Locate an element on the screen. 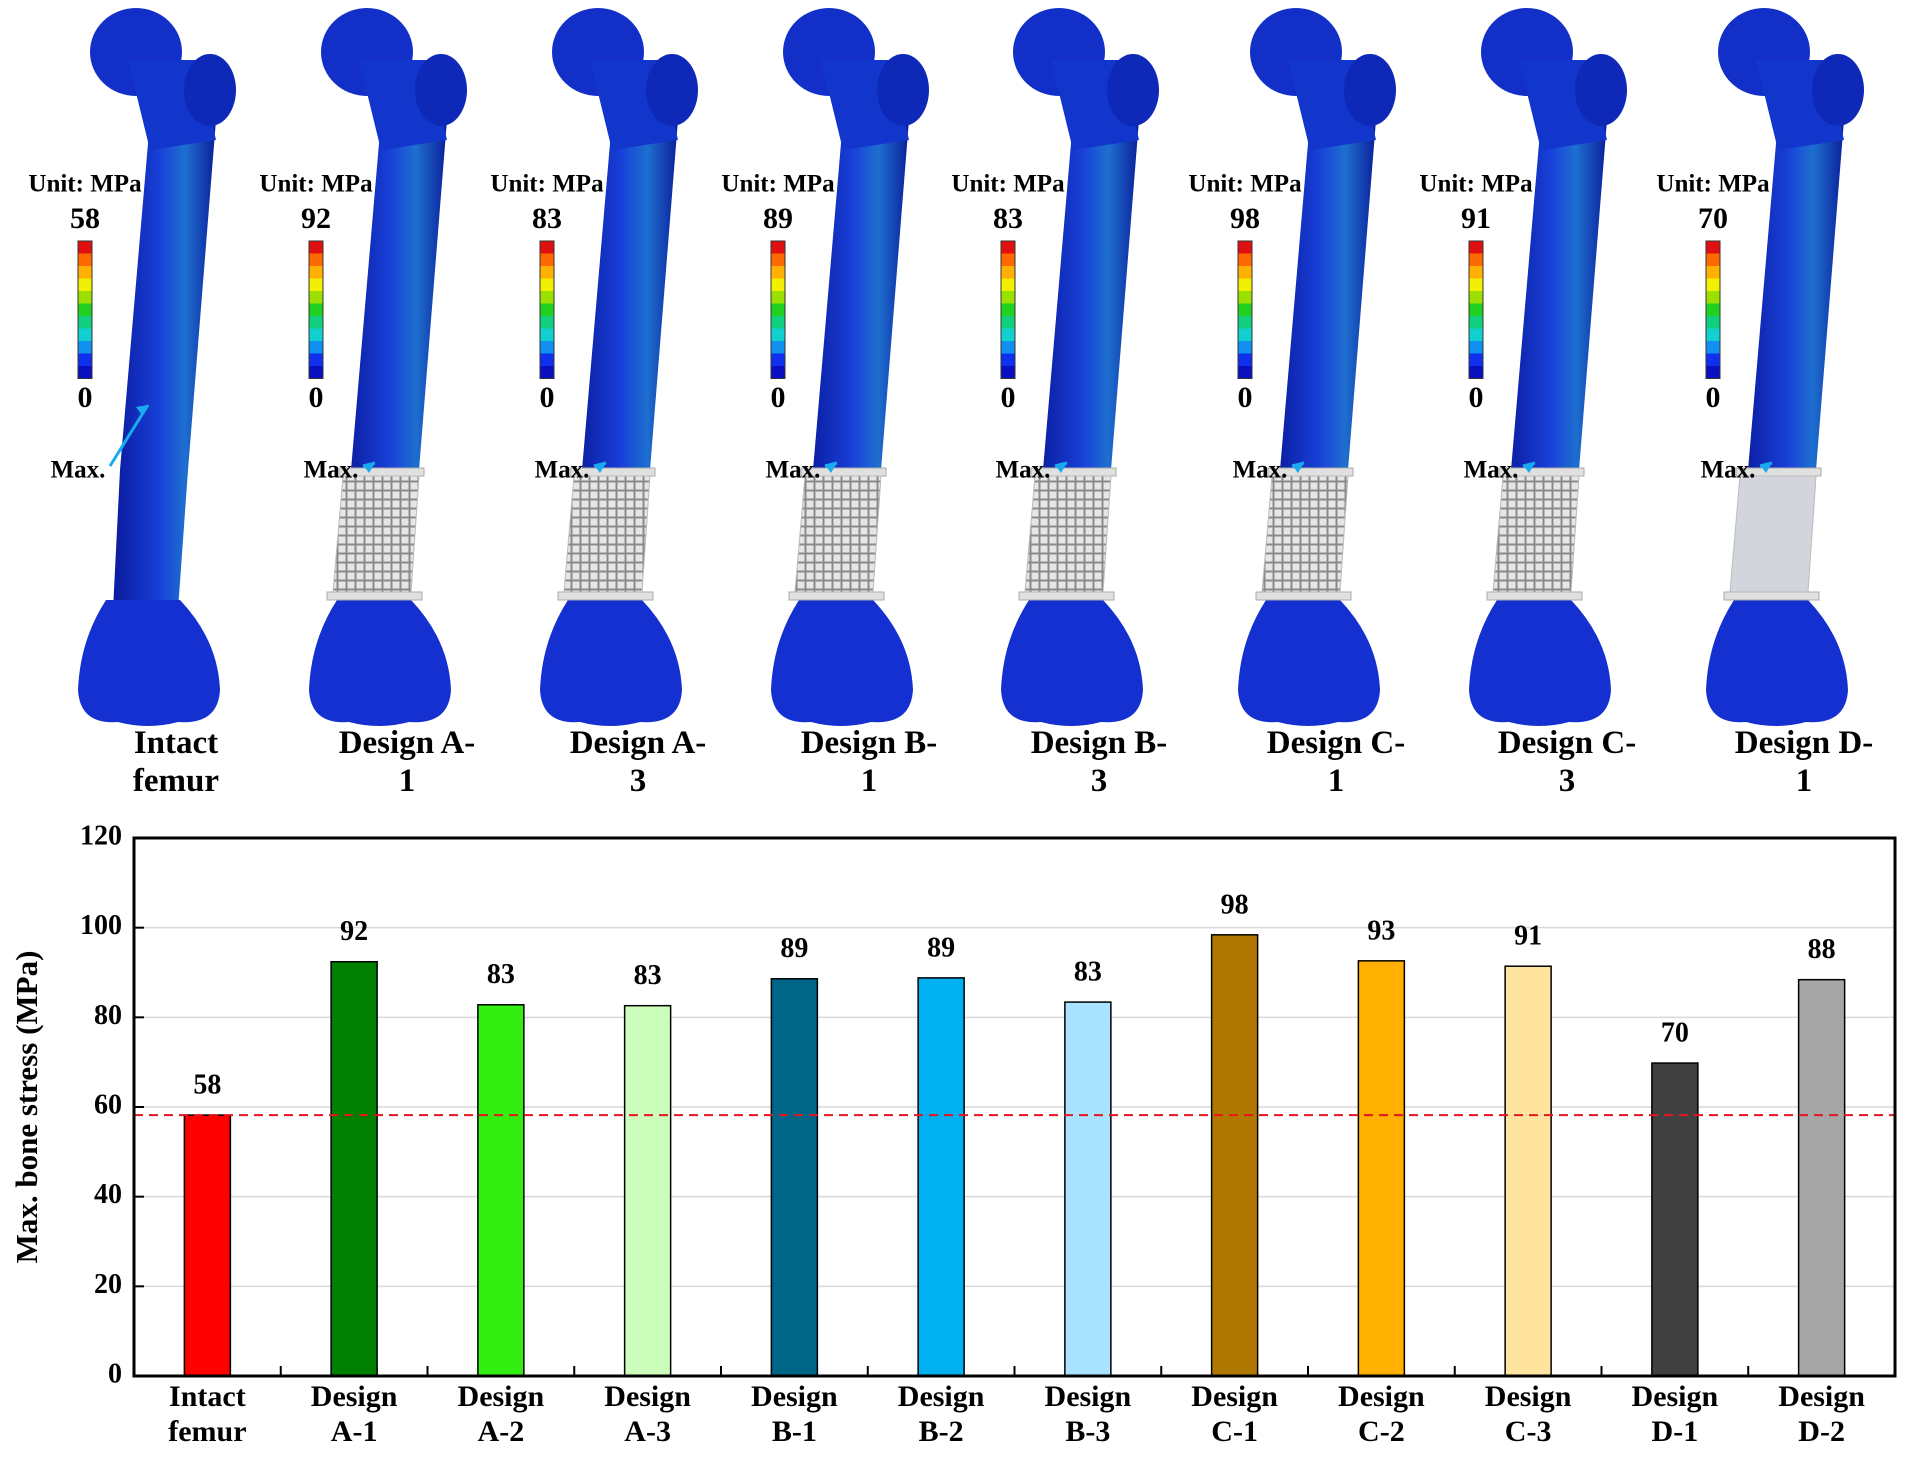 The image size is (1905, 1463). x-tick-label: Design B-2 is located at coordinates (941, 1414).